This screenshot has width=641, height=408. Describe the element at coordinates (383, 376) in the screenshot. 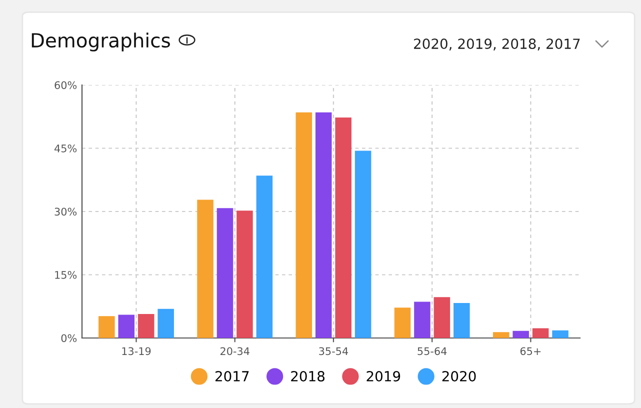

I see `legend-label: 2019` at that location.